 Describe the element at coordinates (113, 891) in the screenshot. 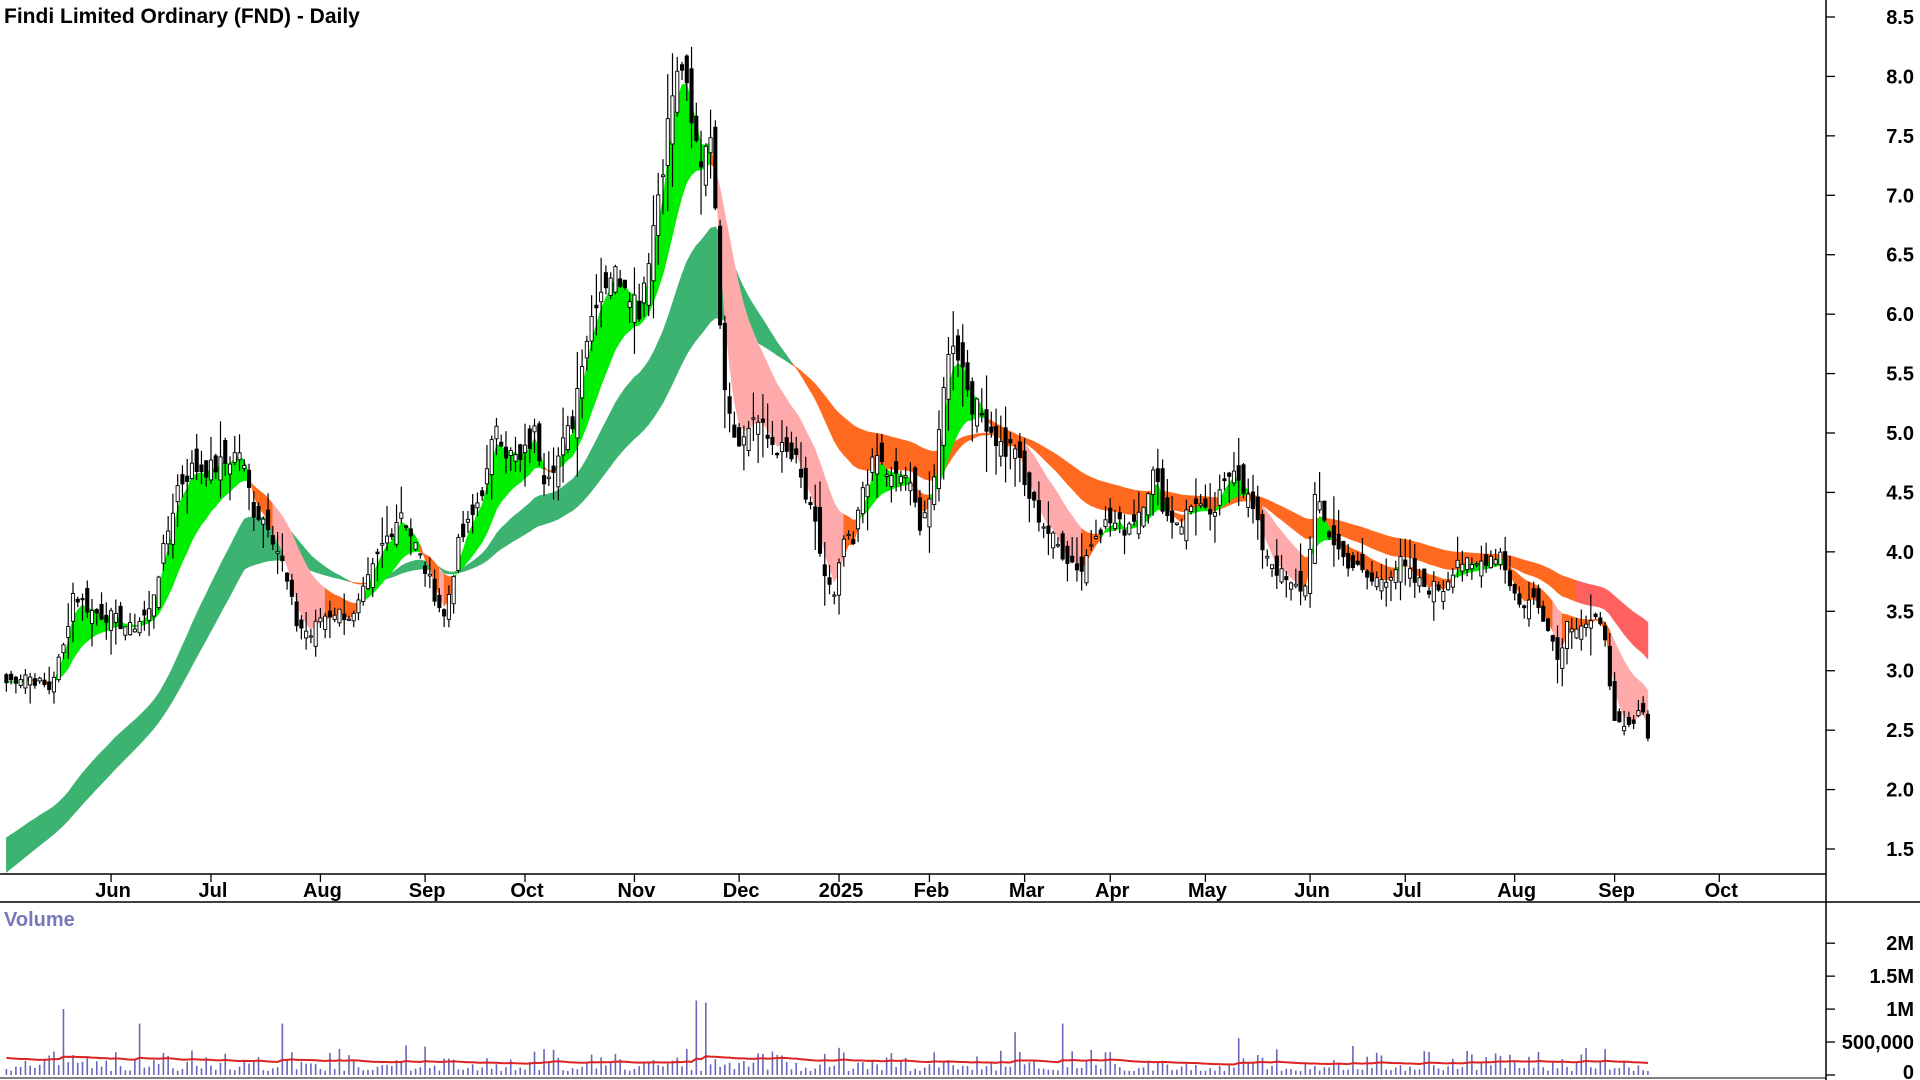

I see `x-tick-label: Jun` at that location.